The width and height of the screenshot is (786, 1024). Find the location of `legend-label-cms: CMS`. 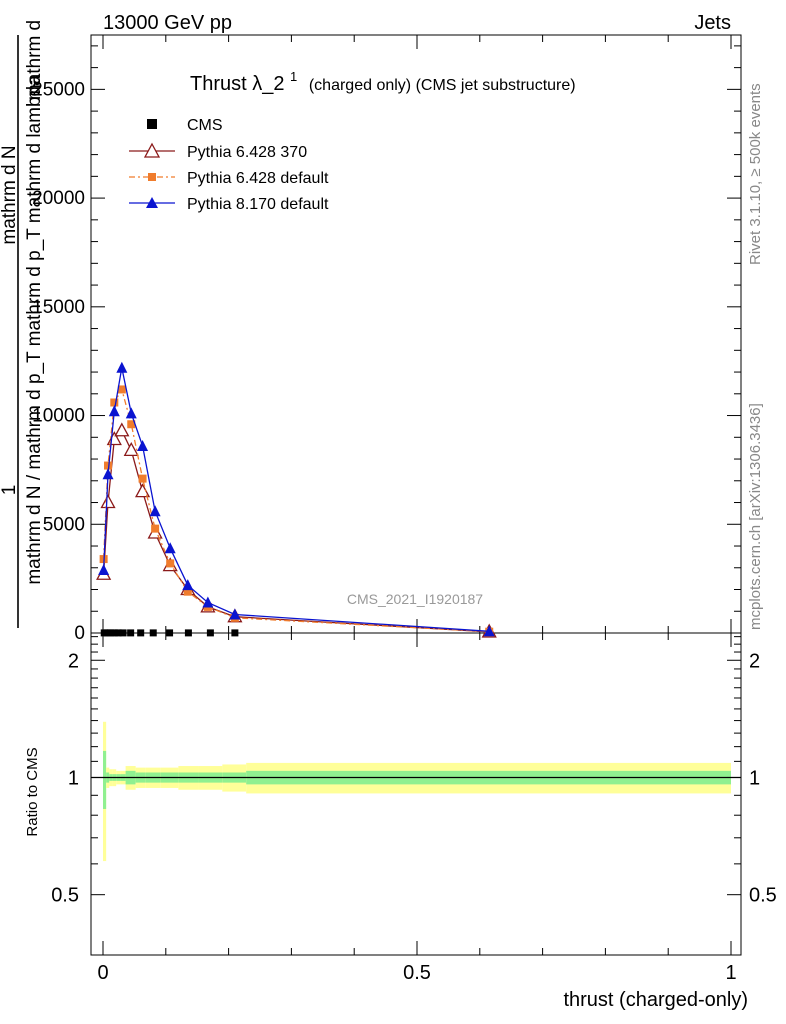

legend-label-cms: CMS is located at coordinates (205, 125).